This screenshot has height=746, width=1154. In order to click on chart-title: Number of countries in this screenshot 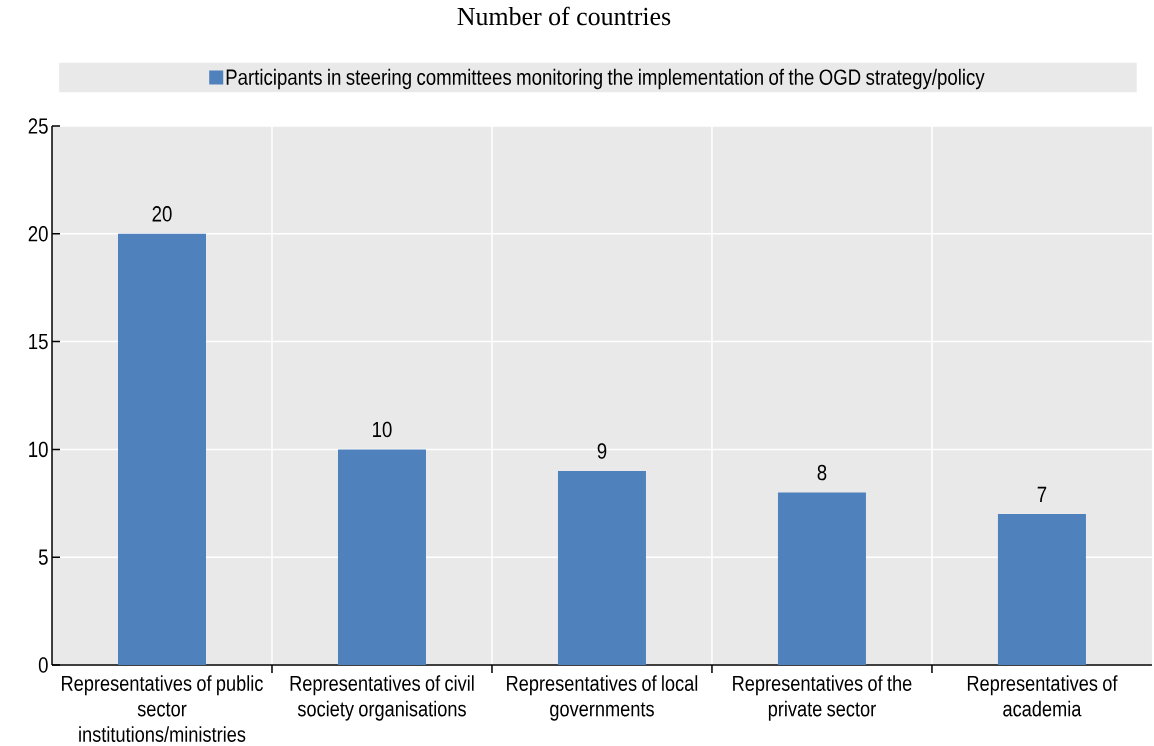, I will do `click(564, 16)`.